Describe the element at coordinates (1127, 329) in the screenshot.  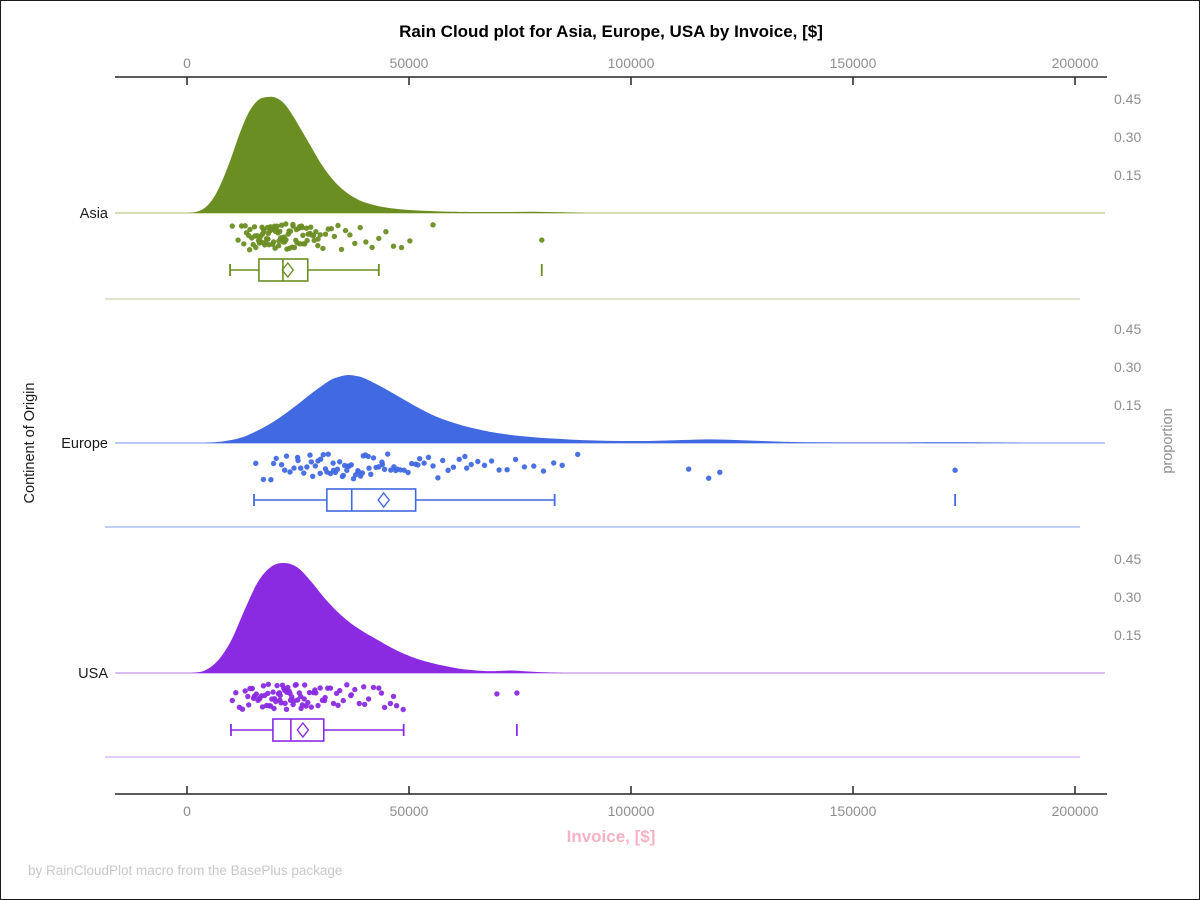
I see `proportion-tick-label: 0.45` at that location.